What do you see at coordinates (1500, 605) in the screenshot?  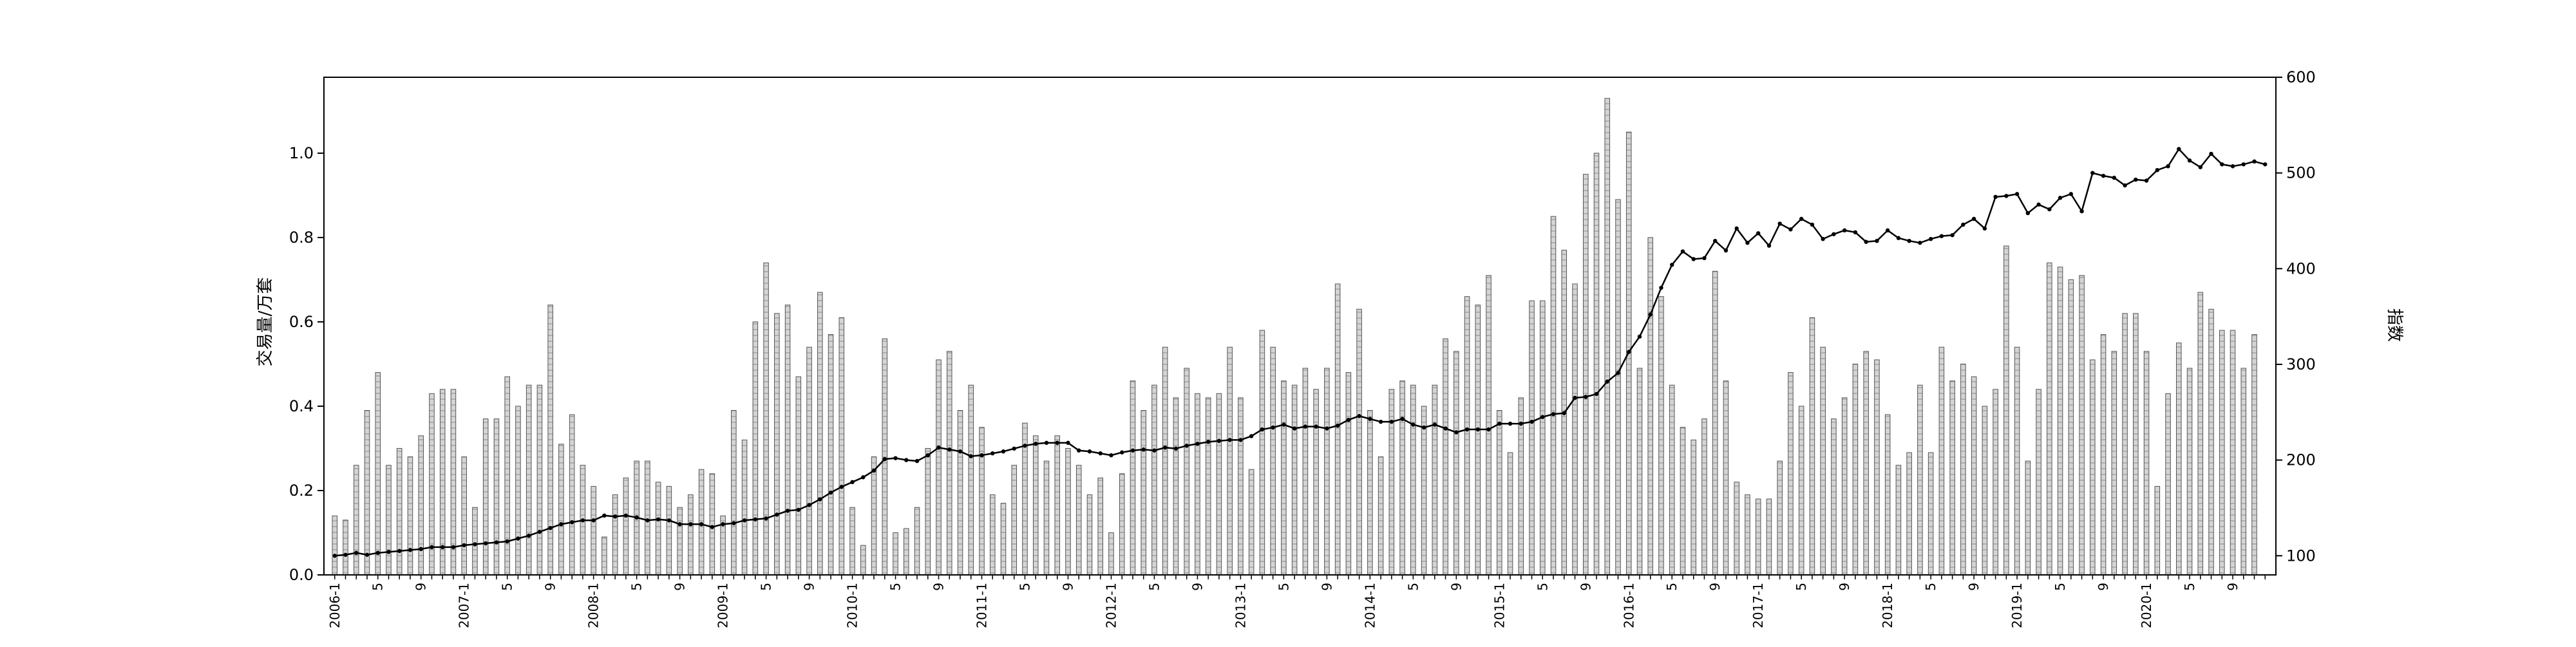 I see `x-tick-label: 2015-1` at bounding box center [1500, 605].